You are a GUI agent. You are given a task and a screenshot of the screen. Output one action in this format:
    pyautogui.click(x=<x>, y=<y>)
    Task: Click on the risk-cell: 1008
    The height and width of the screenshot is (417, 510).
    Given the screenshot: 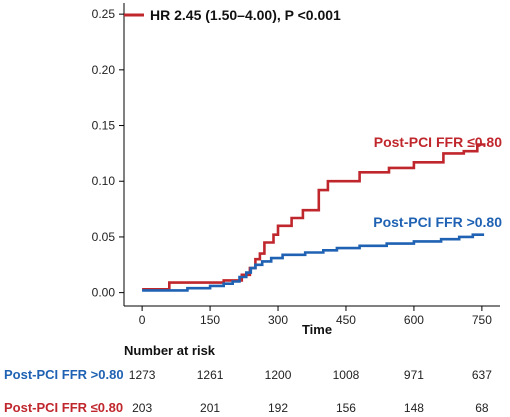 What is the action you would take?
    pyautogui.click(x=346, y=375)
    